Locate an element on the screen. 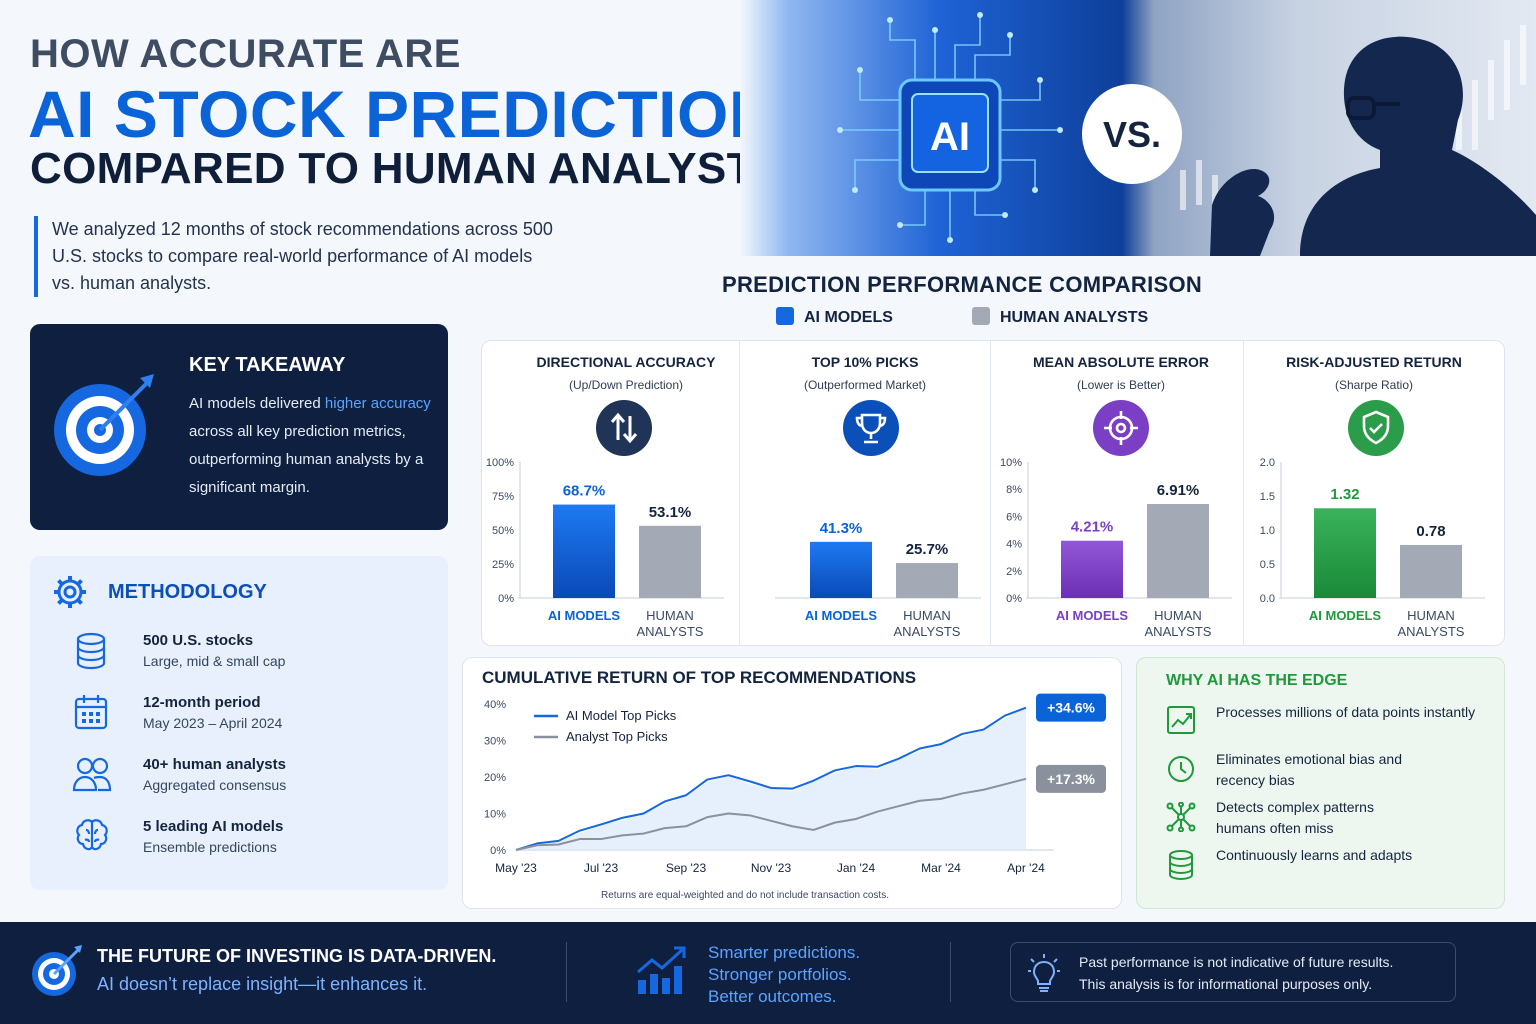 Image resolution: width=1536 pixels, height=1024 pixels. legend-human: HUMAN ANALYSTS is located at coordinates (1060, 317).